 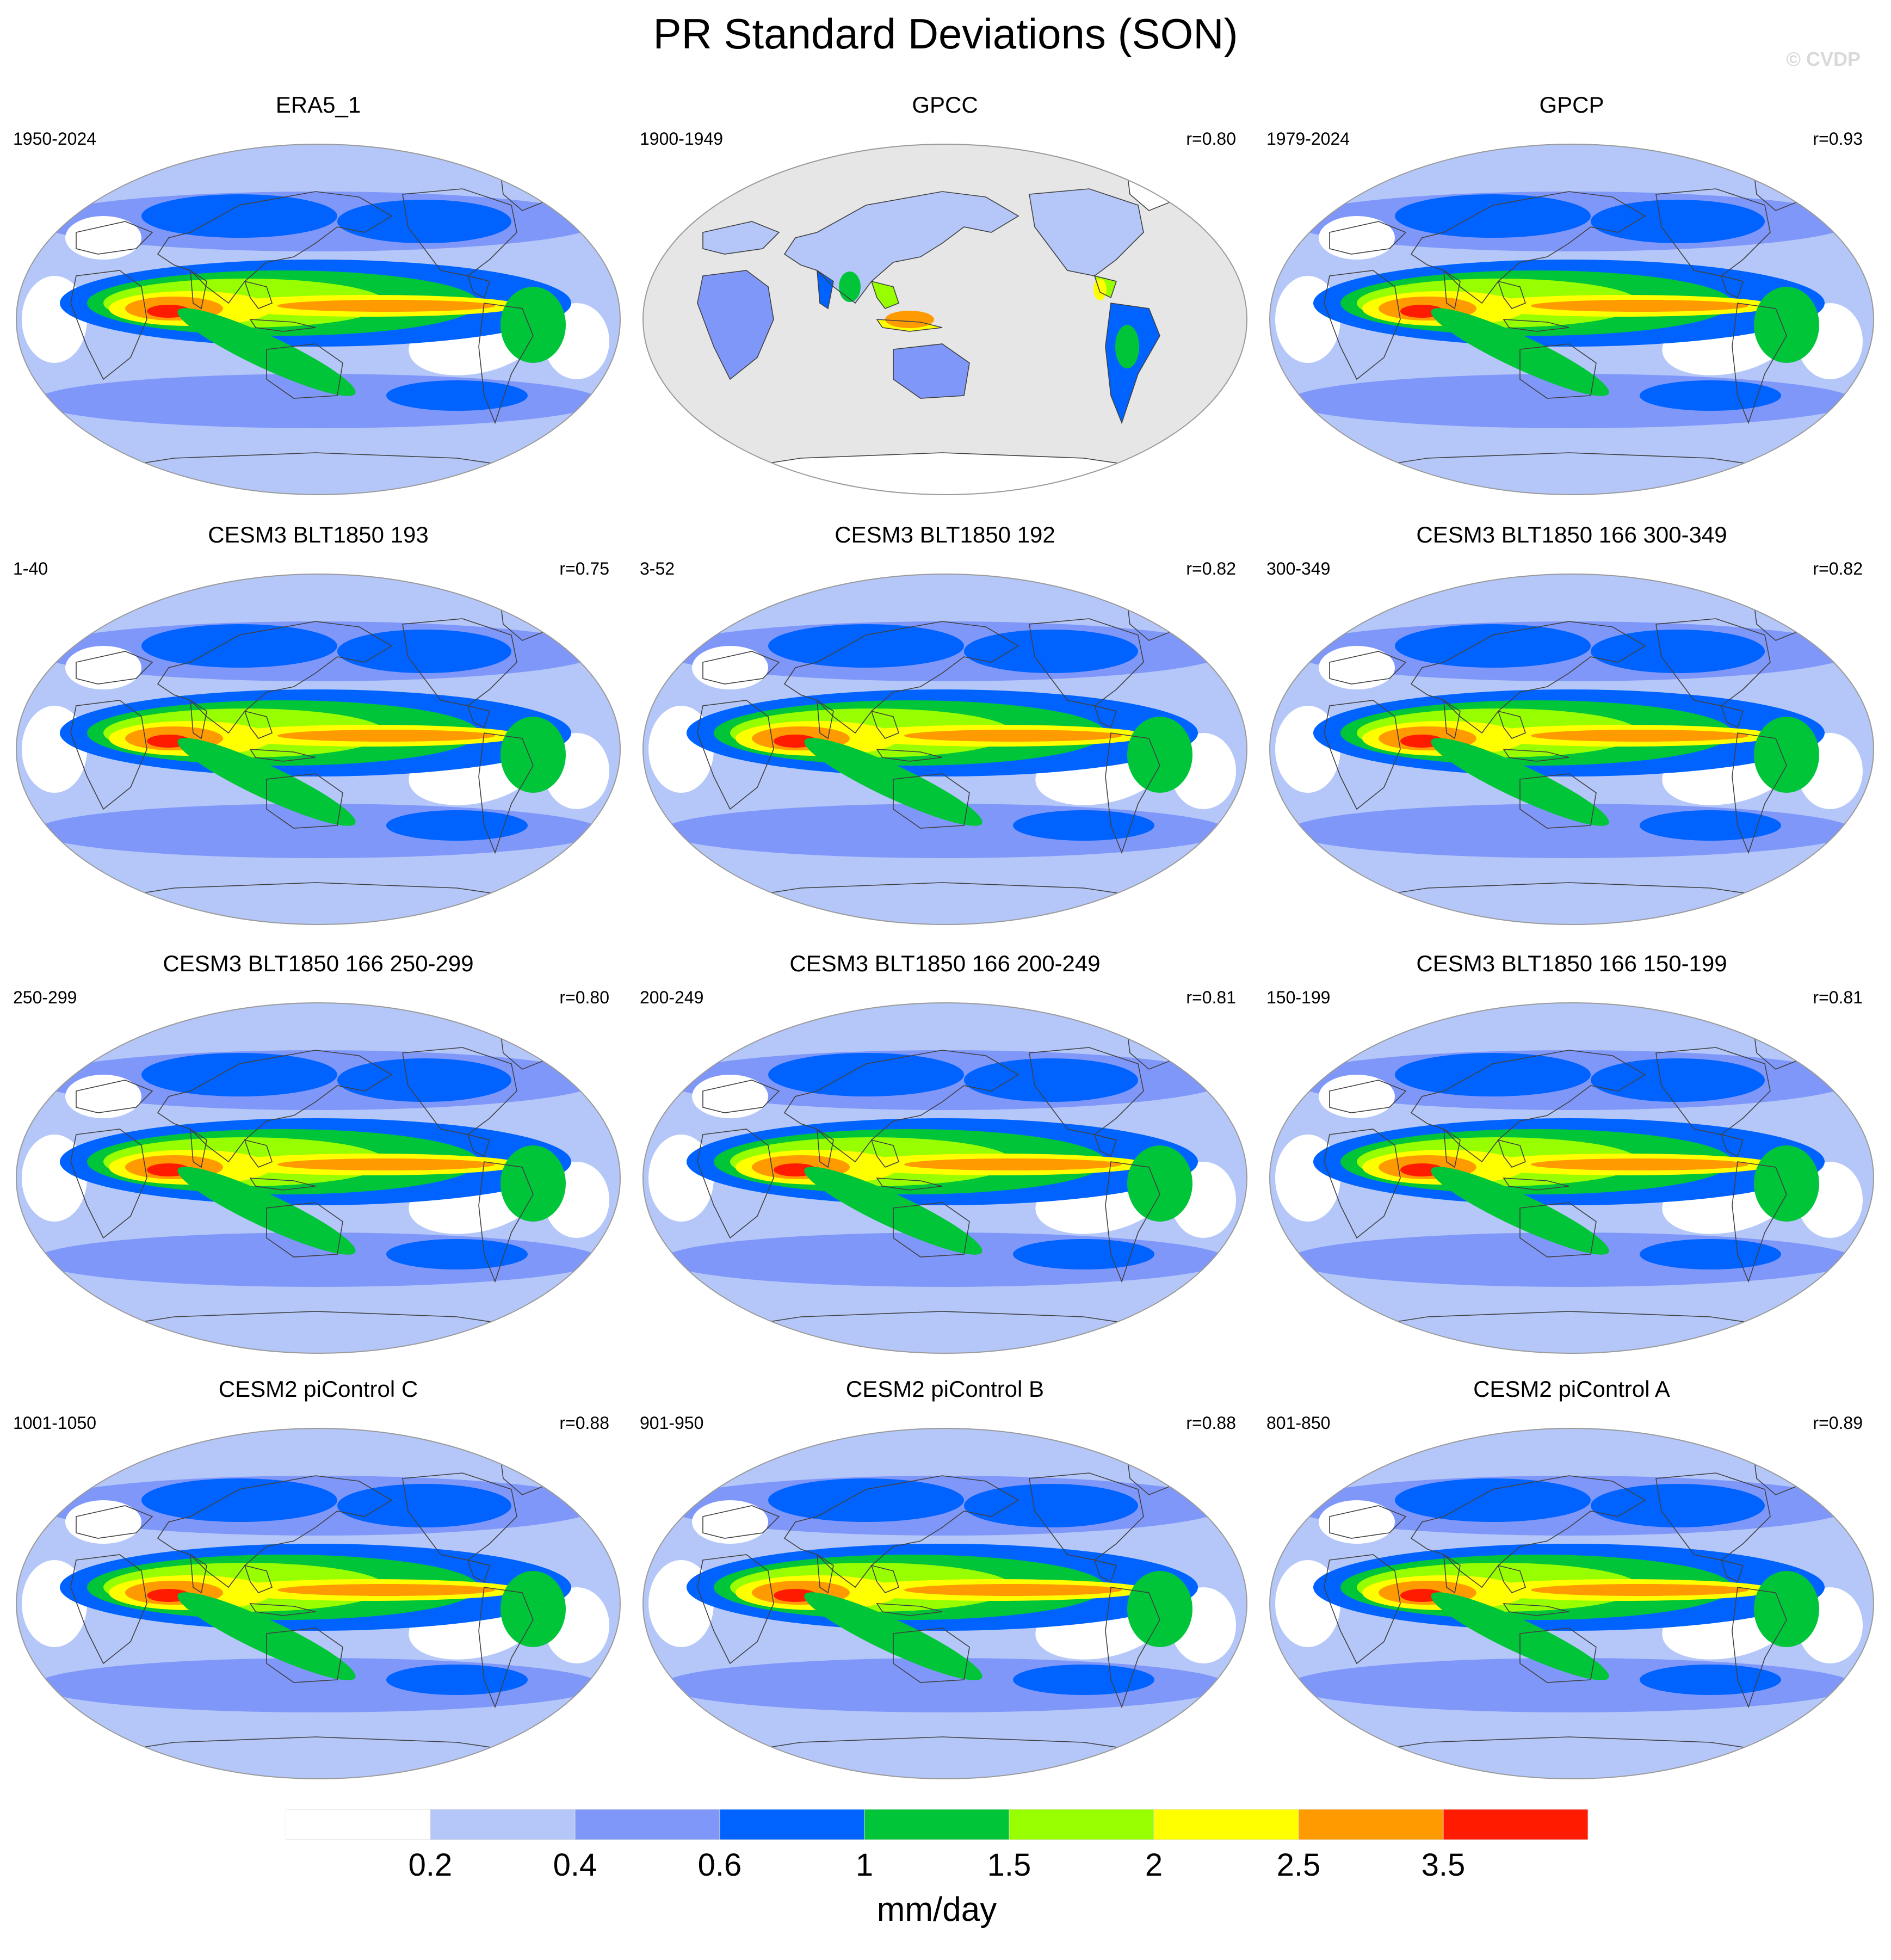 I want to click on coastline-seasia, so click(x=258, y=1578).